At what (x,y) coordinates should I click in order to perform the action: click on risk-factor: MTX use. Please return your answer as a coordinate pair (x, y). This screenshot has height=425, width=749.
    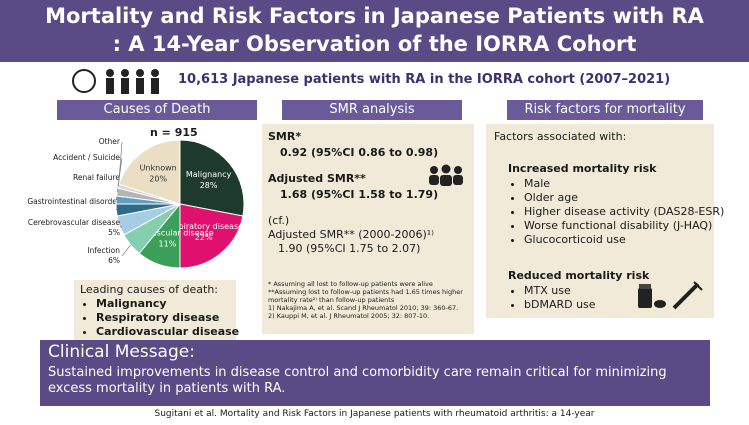
    Looking at the image, I should click on (560, 291).